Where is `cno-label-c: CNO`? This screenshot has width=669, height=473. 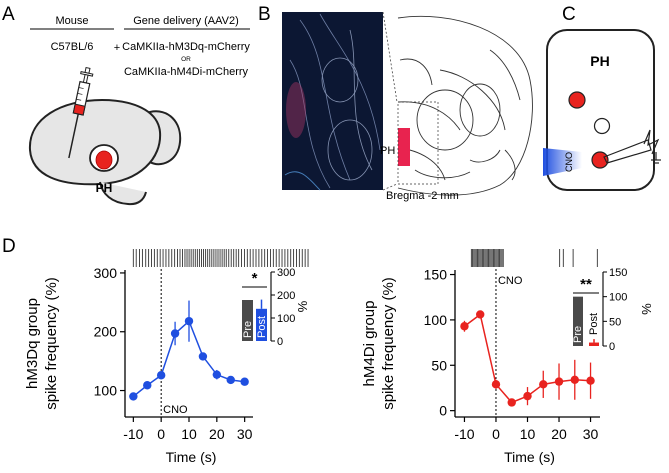
cno-label-c: CNO is located at coordinates (569, 162).